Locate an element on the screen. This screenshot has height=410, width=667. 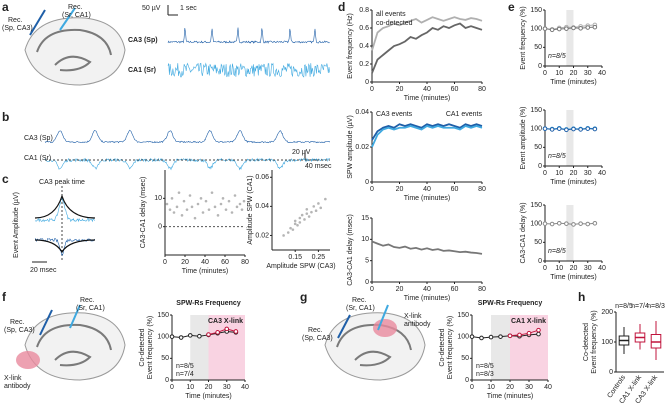
panel-letter: h is located at coordinates (581, 297).